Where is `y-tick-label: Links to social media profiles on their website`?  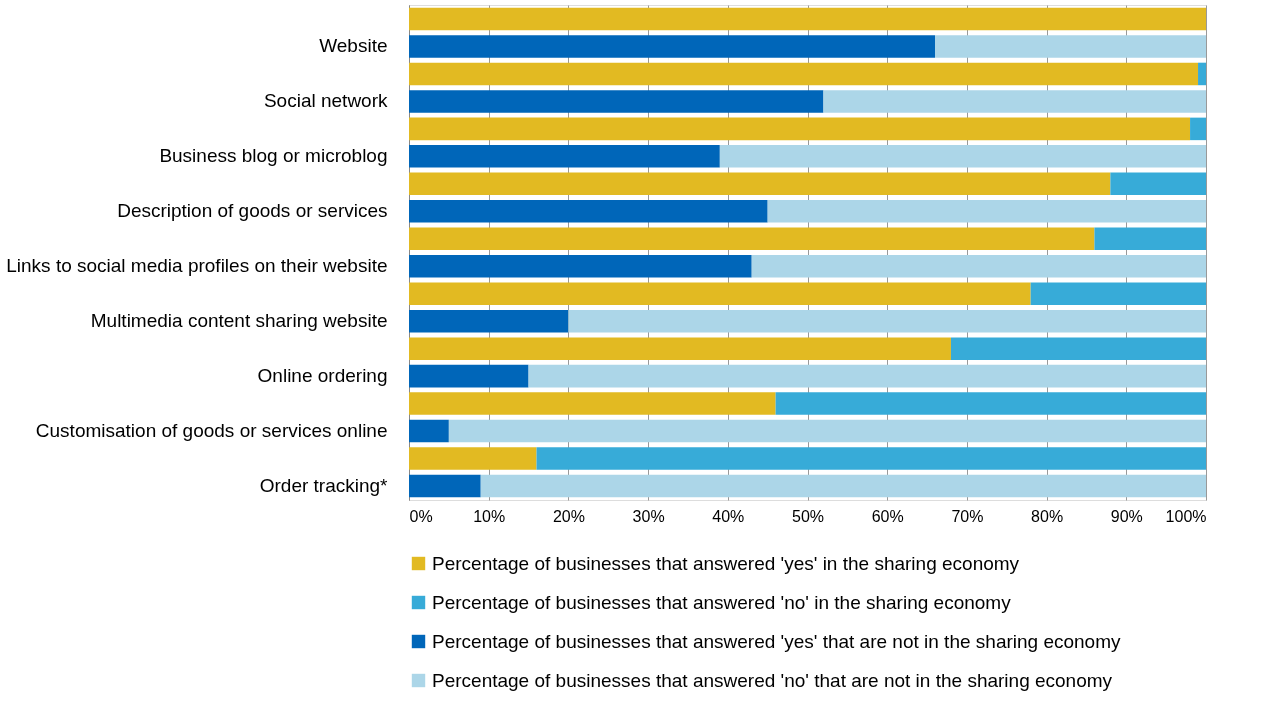 y-tick-label: Links to social media profiles on their website is located at coordinates (197, 266).